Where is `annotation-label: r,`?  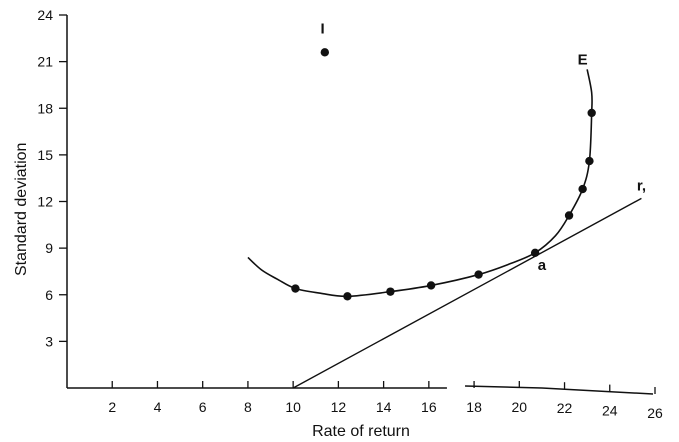 annotation-label: r, is located at coordinates (641, 186).